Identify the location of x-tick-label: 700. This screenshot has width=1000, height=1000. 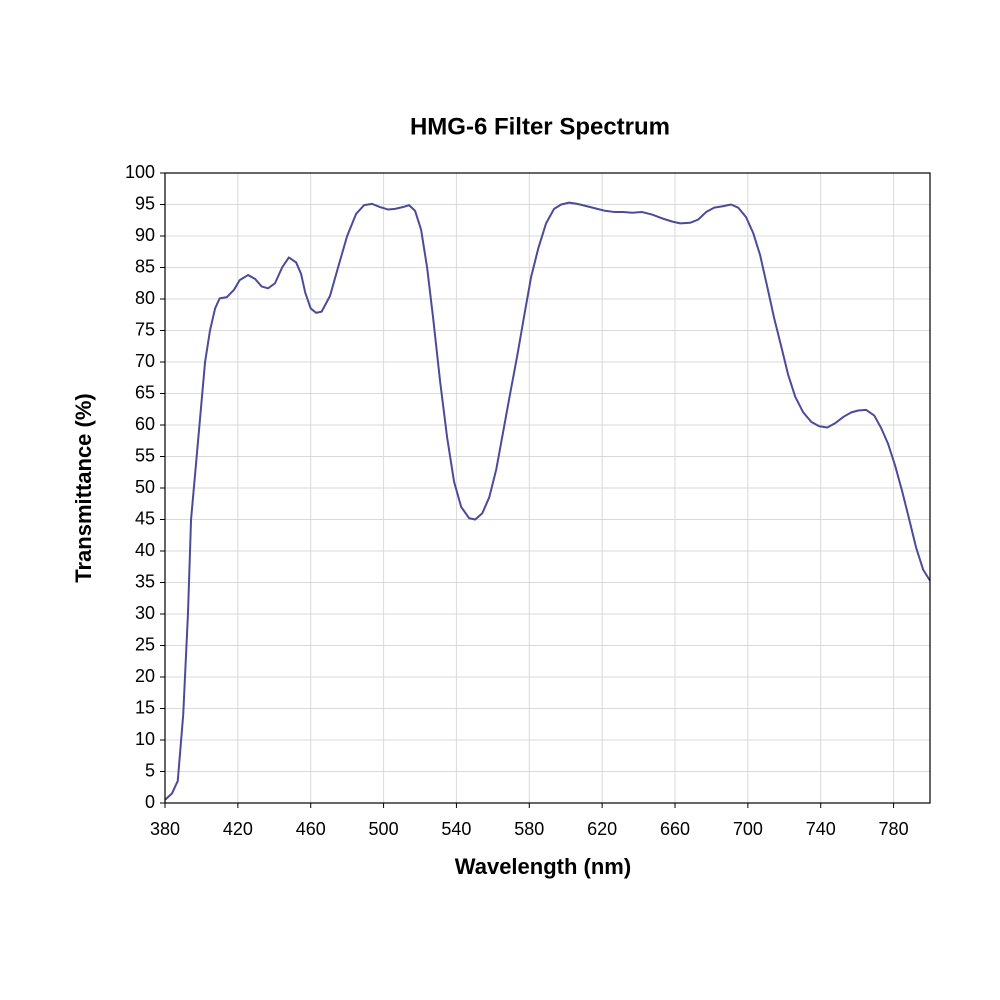
(748, 829).